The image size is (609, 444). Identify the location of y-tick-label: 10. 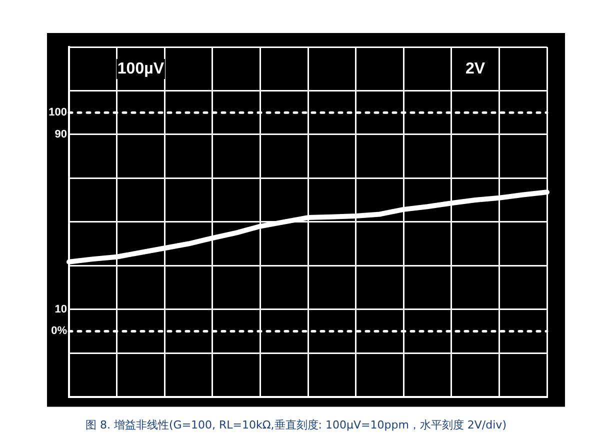
(60, 309).